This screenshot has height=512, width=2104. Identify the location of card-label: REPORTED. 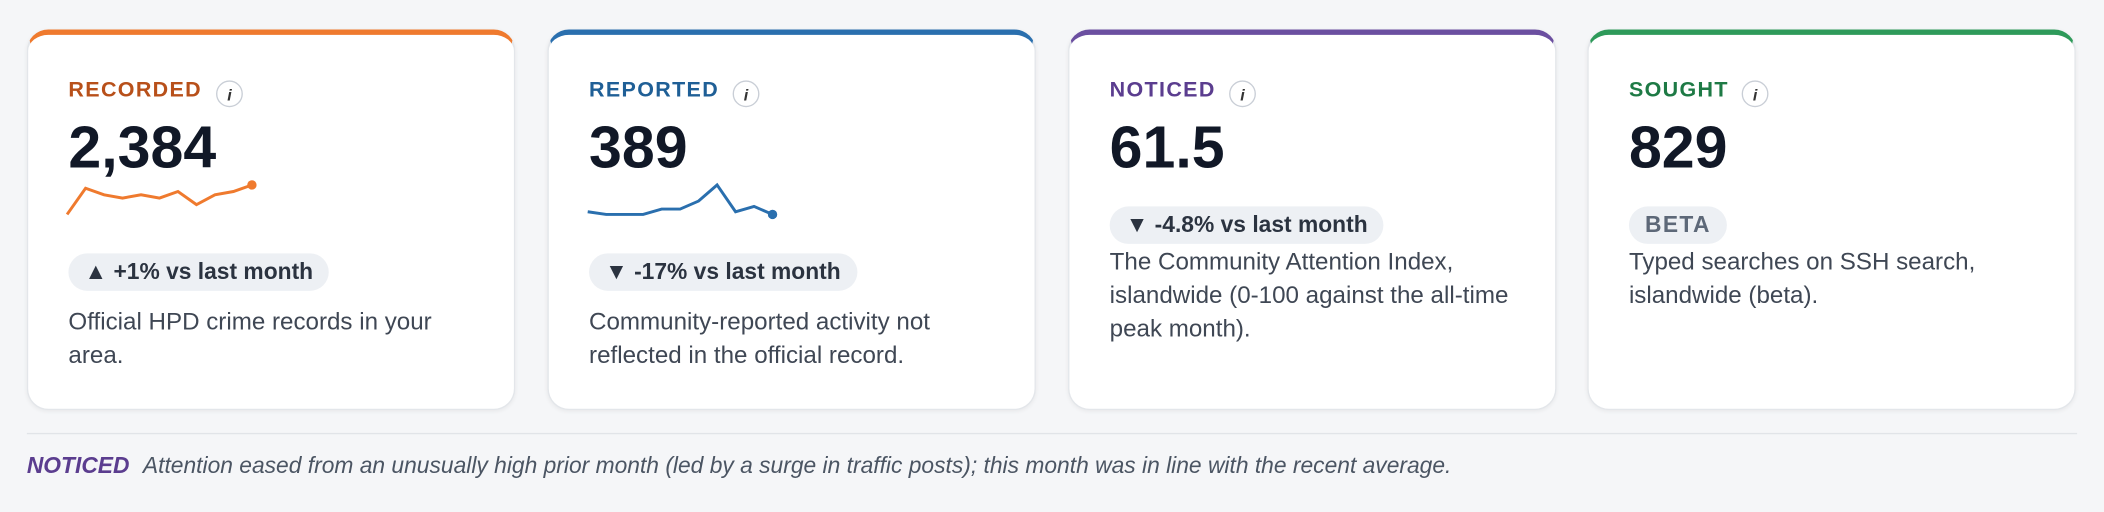
(654, 90).